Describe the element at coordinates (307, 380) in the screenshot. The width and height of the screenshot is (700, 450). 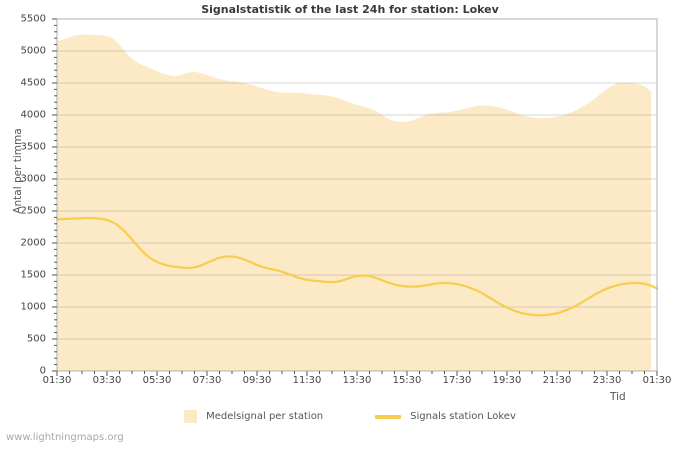
I see `x-tick-label: 11:30` at that location.